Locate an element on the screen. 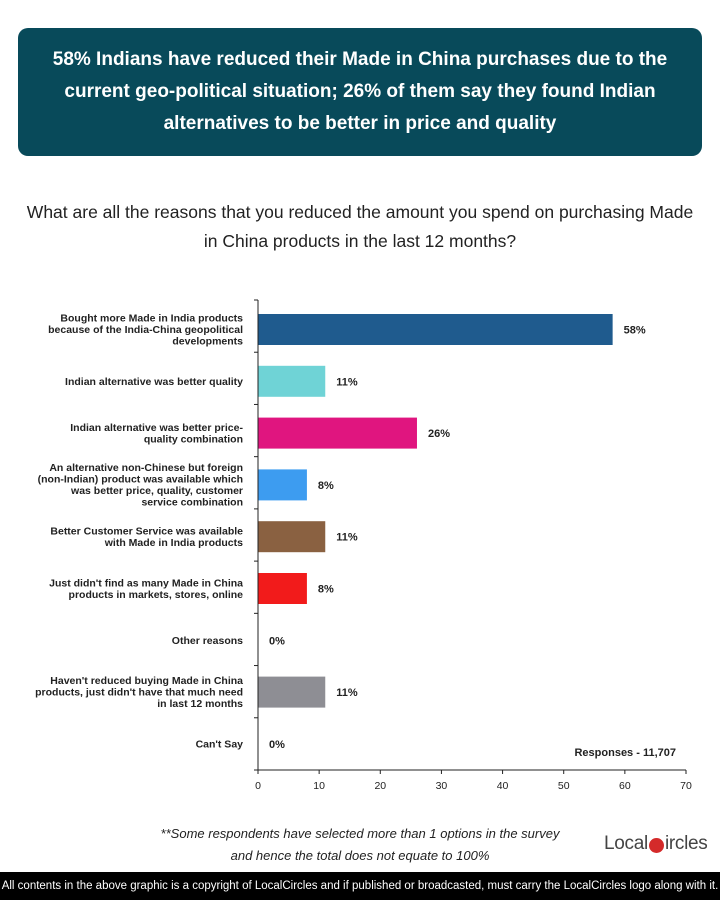  value-label-4: 8% is located at coordinates (326, 486).